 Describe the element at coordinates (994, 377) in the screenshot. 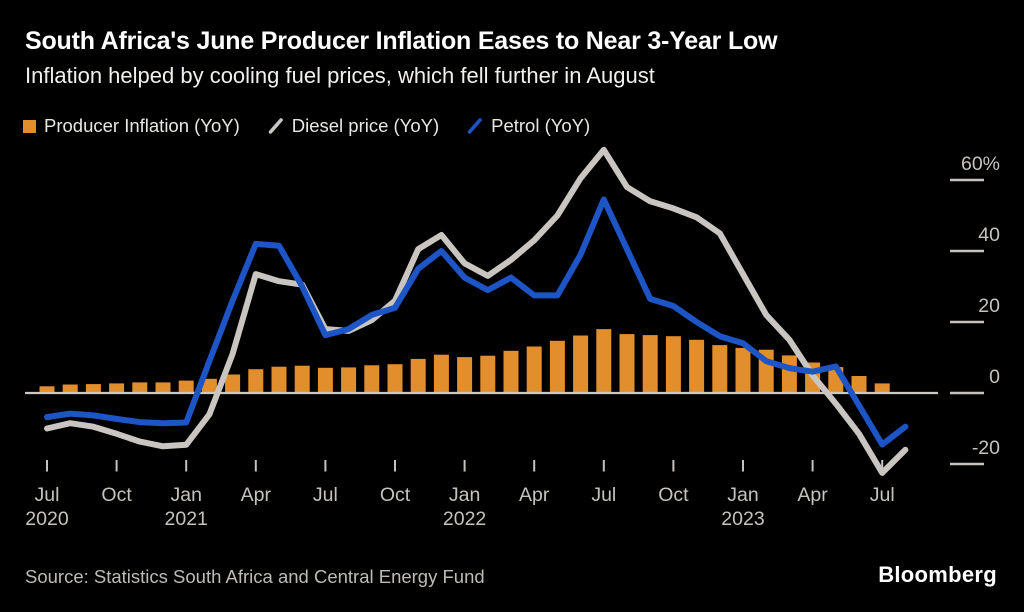

I see `y-tick-label: 0` at that location.